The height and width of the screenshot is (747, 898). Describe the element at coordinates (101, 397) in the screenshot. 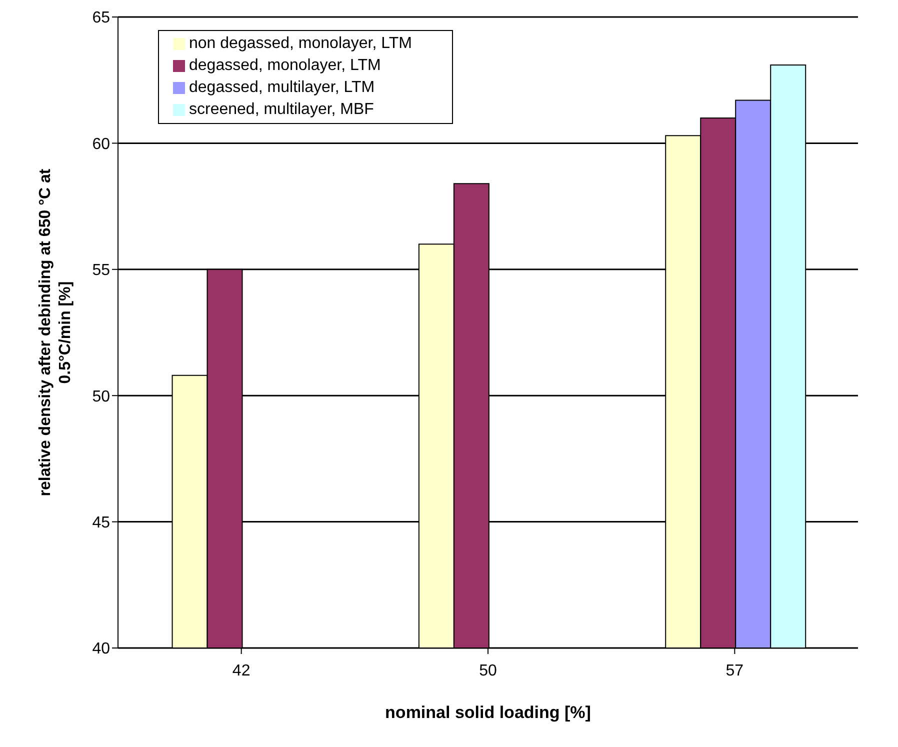

I see `y-tick-label: 50` at that location.